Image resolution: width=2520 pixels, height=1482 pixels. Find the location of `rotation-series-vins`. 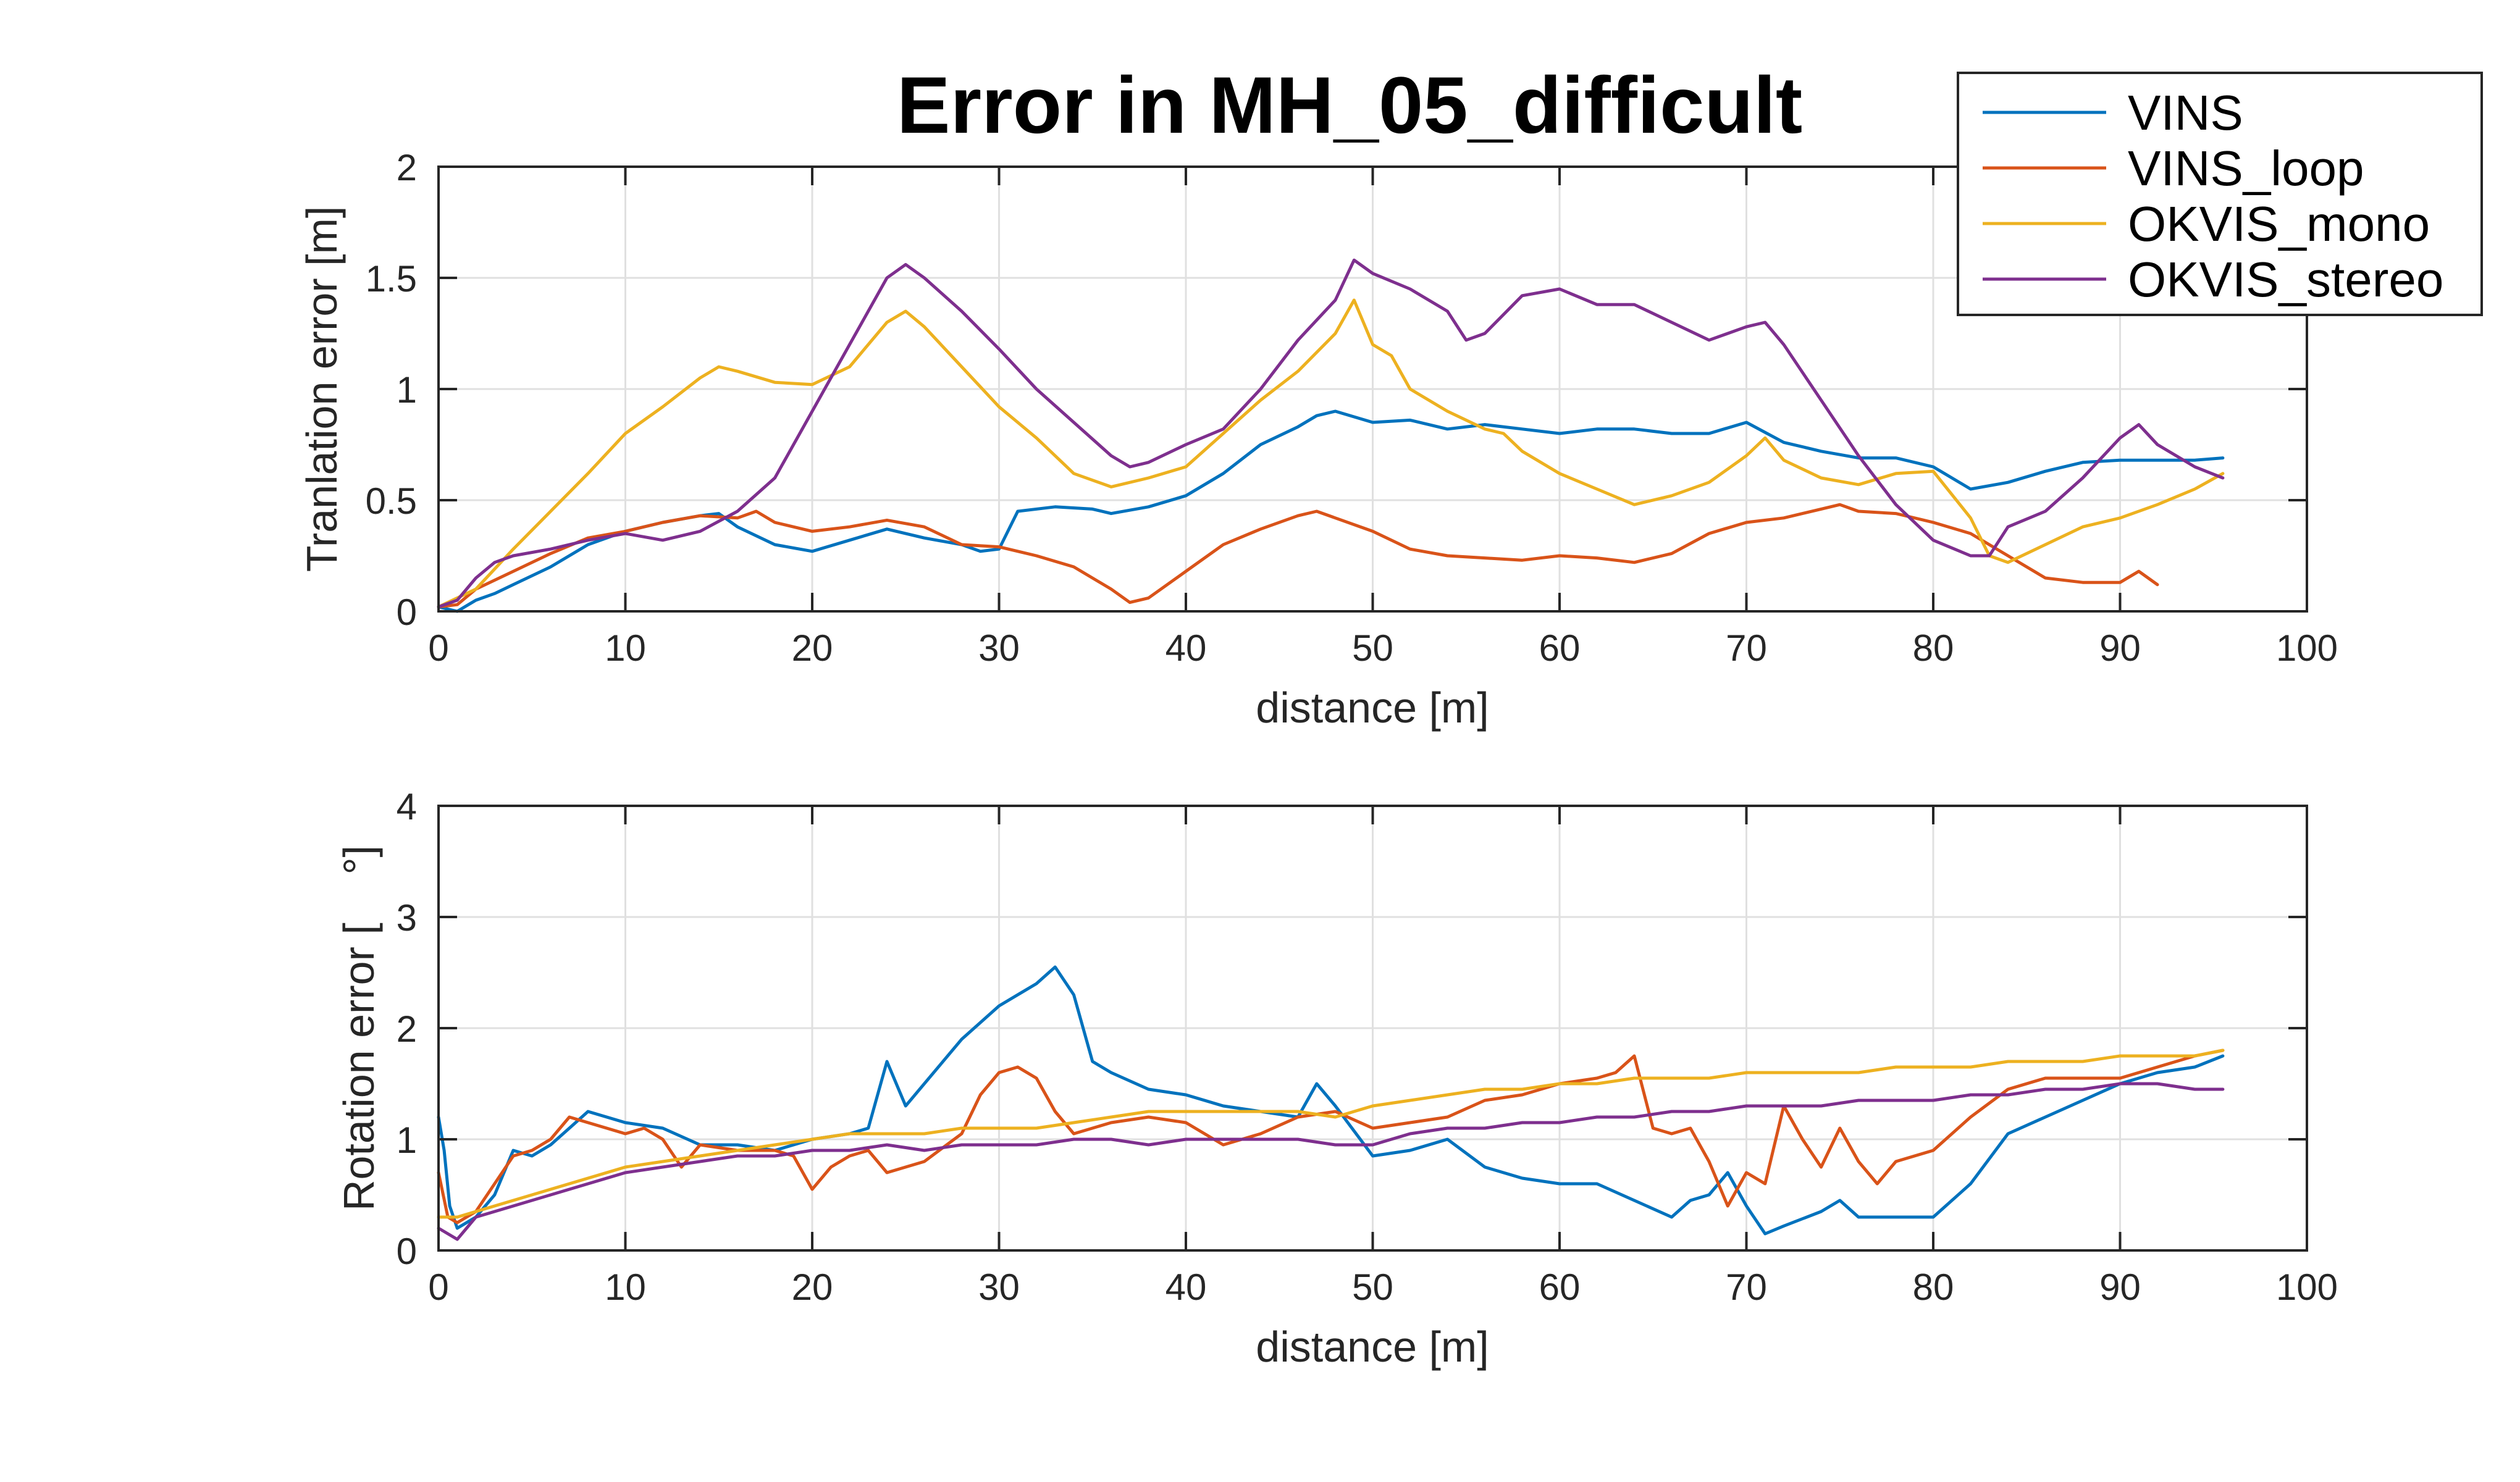

rotation-series-vins is located at coordinates (1331, 1100).